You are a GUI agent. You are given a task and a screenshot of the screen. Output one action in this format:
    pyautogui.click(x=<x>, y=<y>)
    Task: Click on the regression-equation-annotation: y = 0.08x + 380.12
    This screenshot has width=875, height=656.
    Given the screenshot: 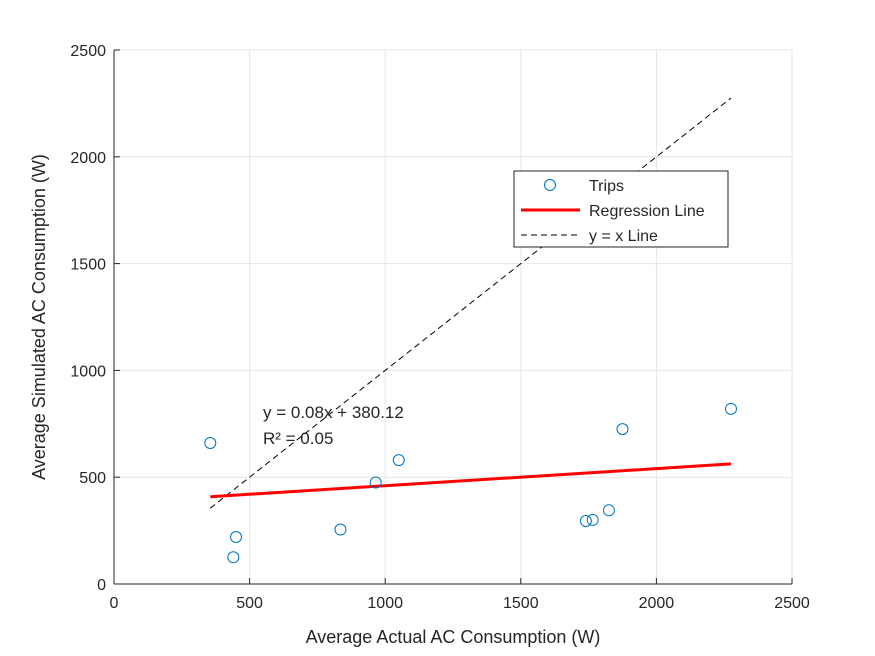 What is the action you would take?
    pyautogui.click(x=333, y=412)
    